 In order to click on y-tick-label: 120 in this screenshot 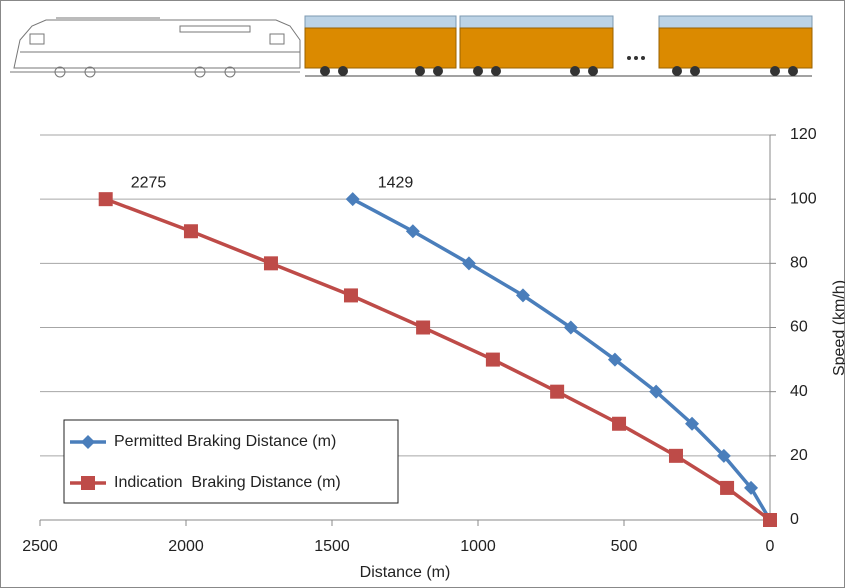, I will do `click(803, 134)`.